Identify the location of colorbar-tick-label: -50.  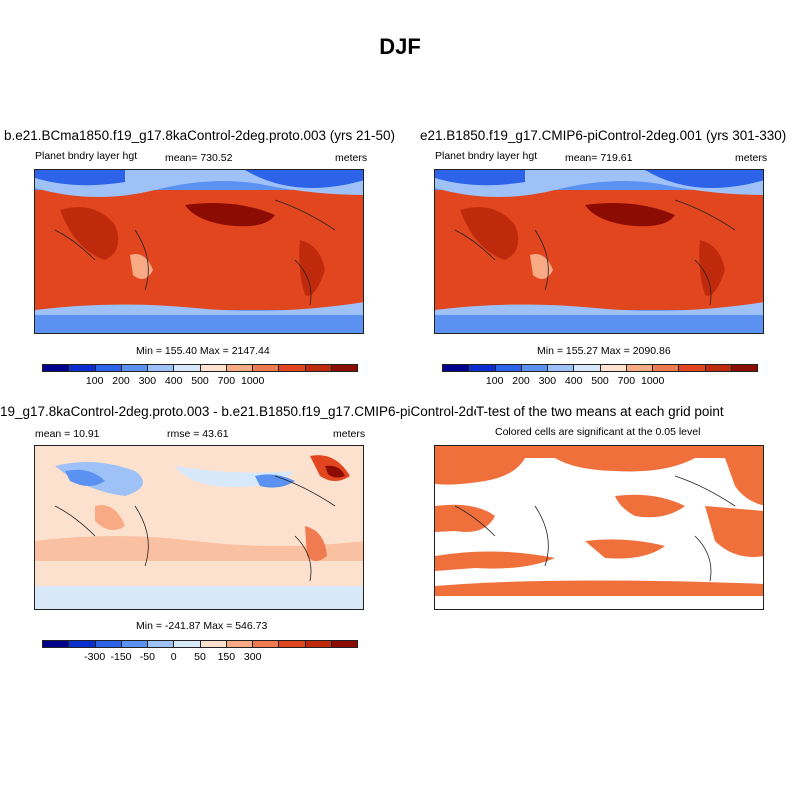
(147, 657).